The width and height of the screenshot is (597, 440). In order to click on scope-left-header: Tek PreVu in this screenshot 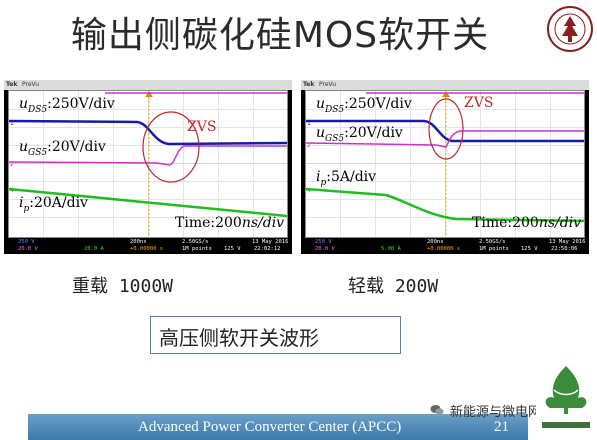, I will do `click(148, 85)`.